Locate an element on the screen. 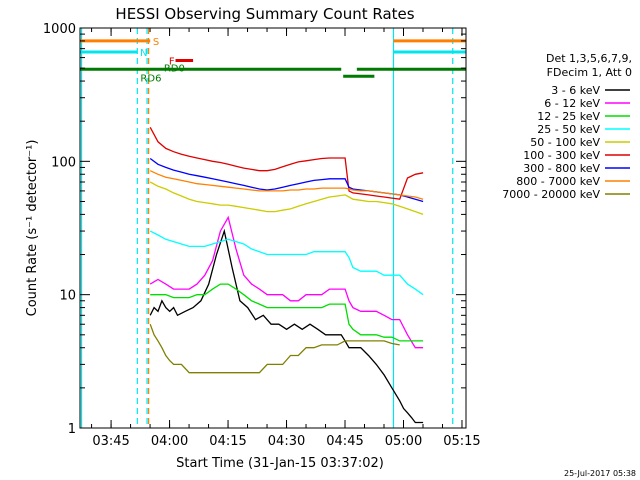  x-axis-label: Start Time (31-Jan-15 03:37:02) is located at coordinates (280, 463).